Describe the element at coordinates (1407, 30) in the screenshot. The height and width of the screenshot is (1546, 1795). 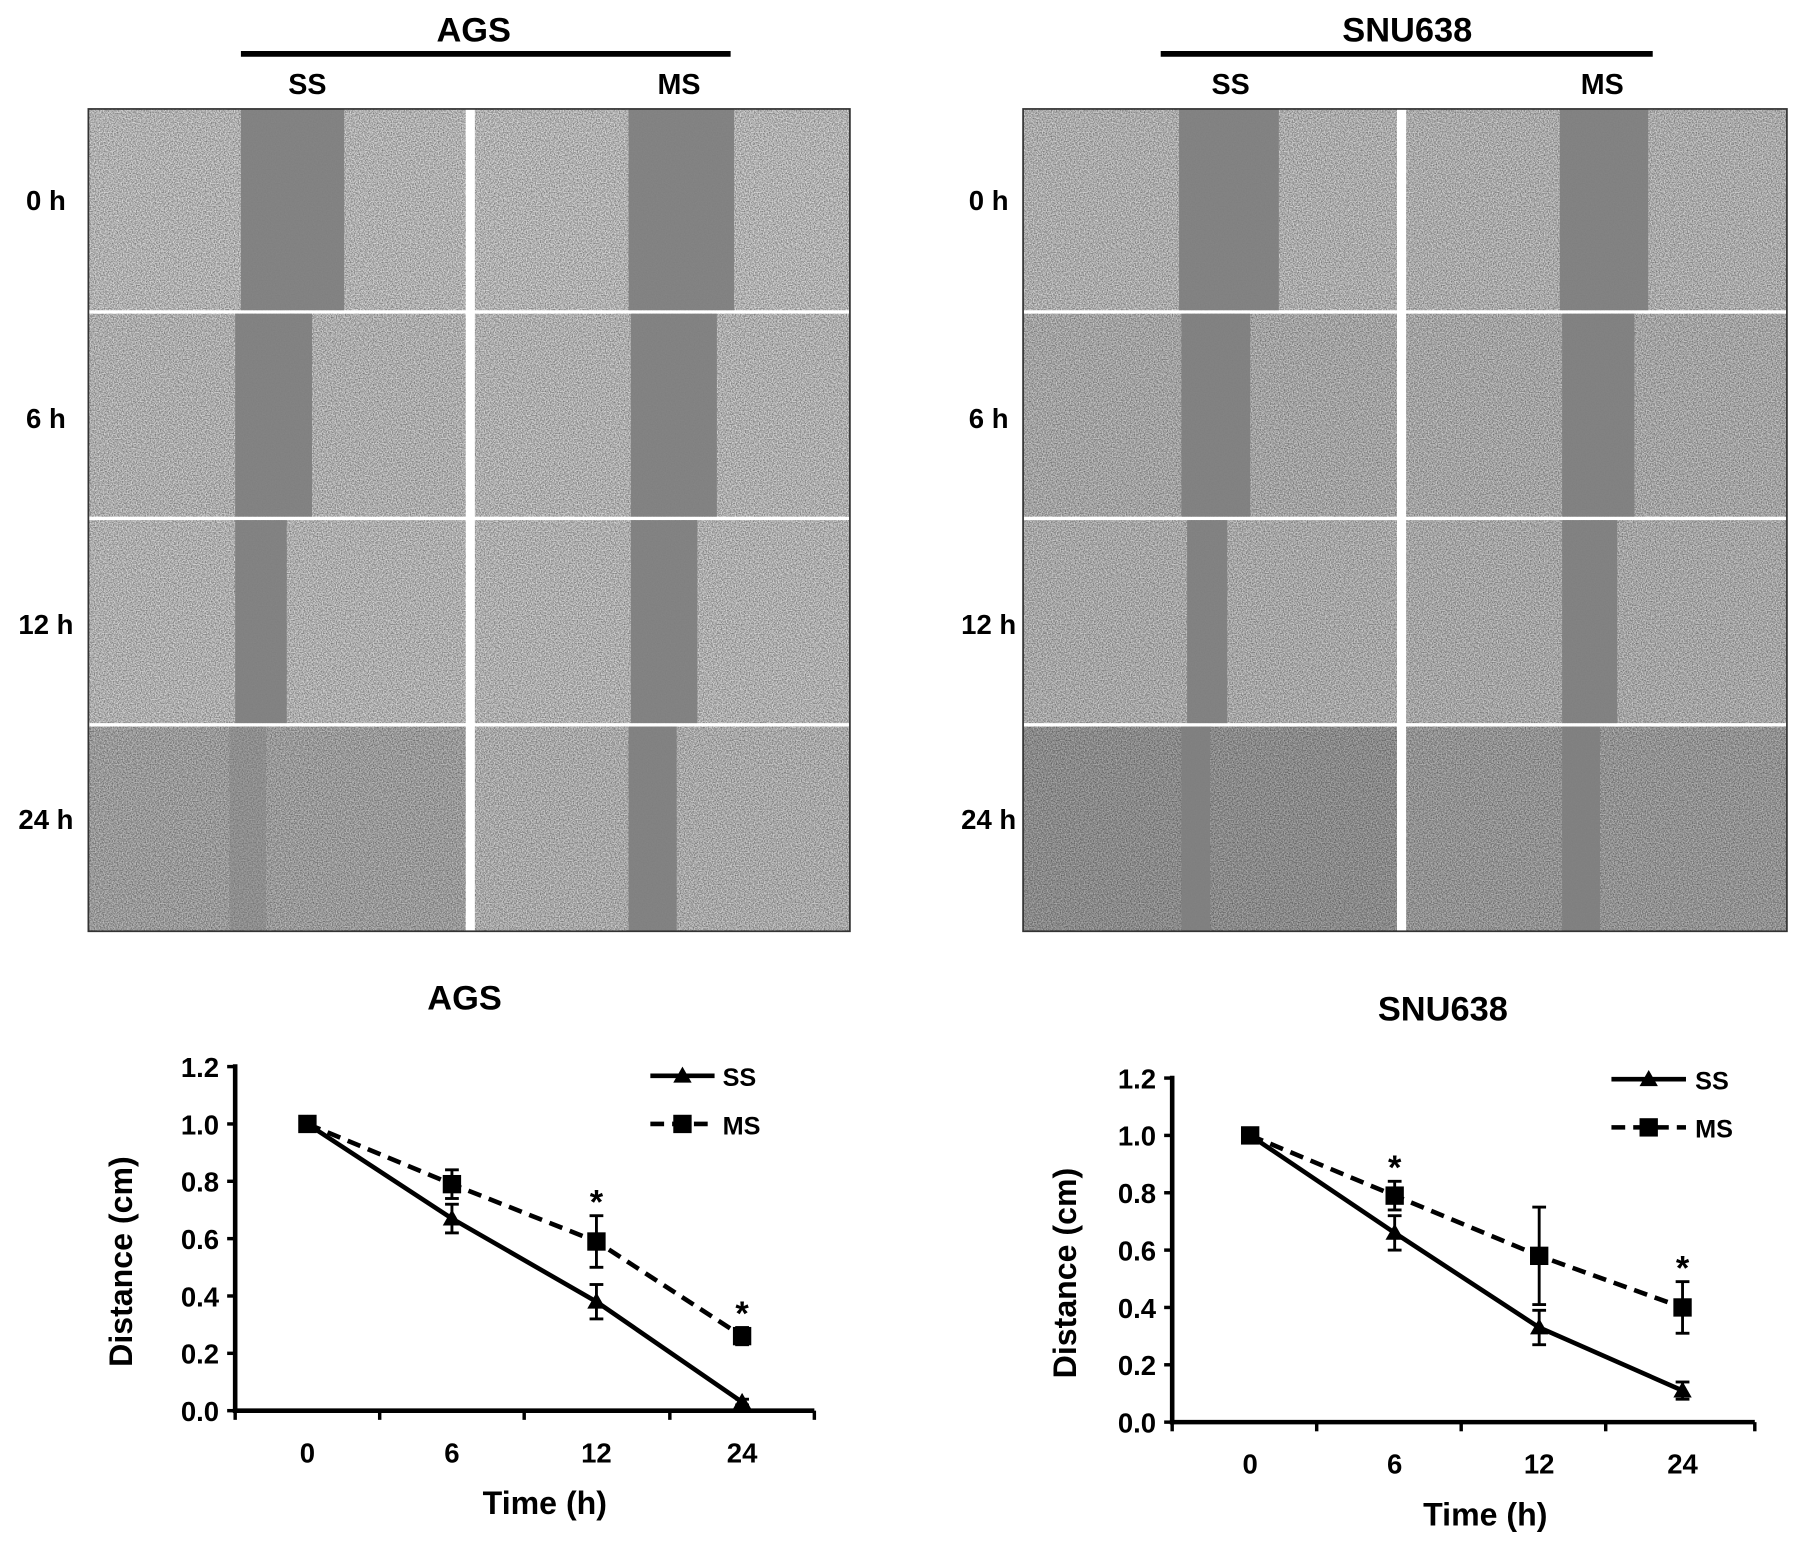
I see `panel-title: SNU638` at that location.